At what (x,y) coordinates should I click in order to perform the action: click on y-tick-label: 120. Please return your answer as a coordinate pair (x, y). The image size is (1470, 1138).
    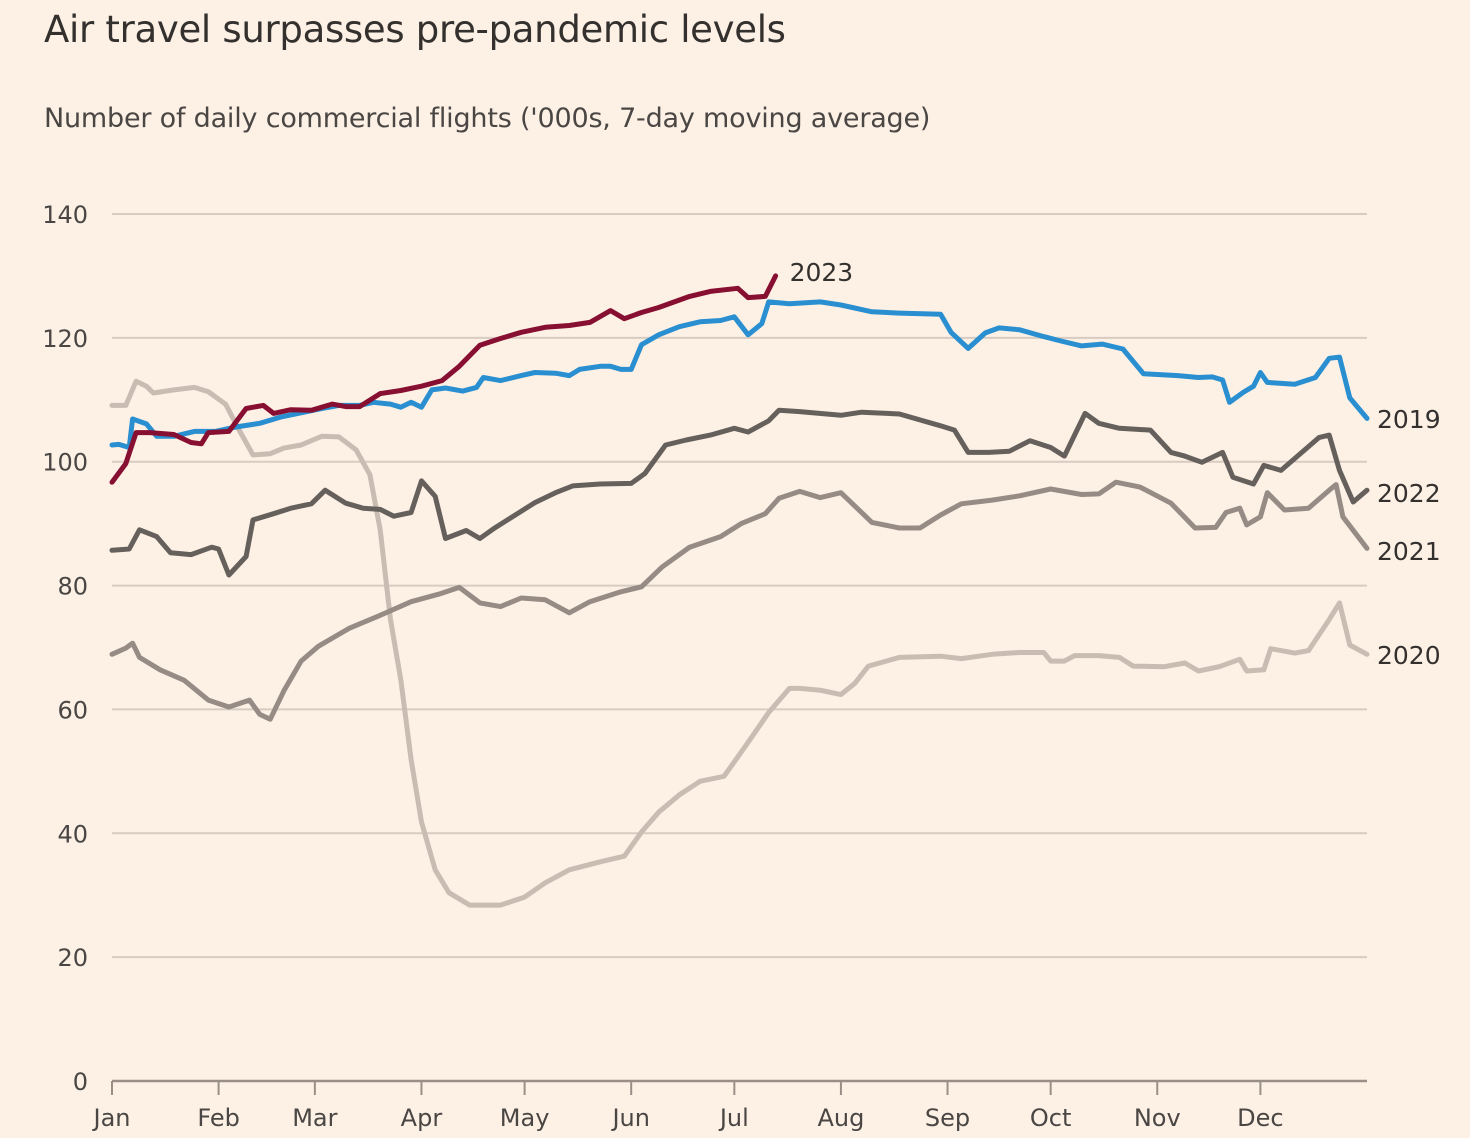
    Looking at the image, I should click on (65, 339).